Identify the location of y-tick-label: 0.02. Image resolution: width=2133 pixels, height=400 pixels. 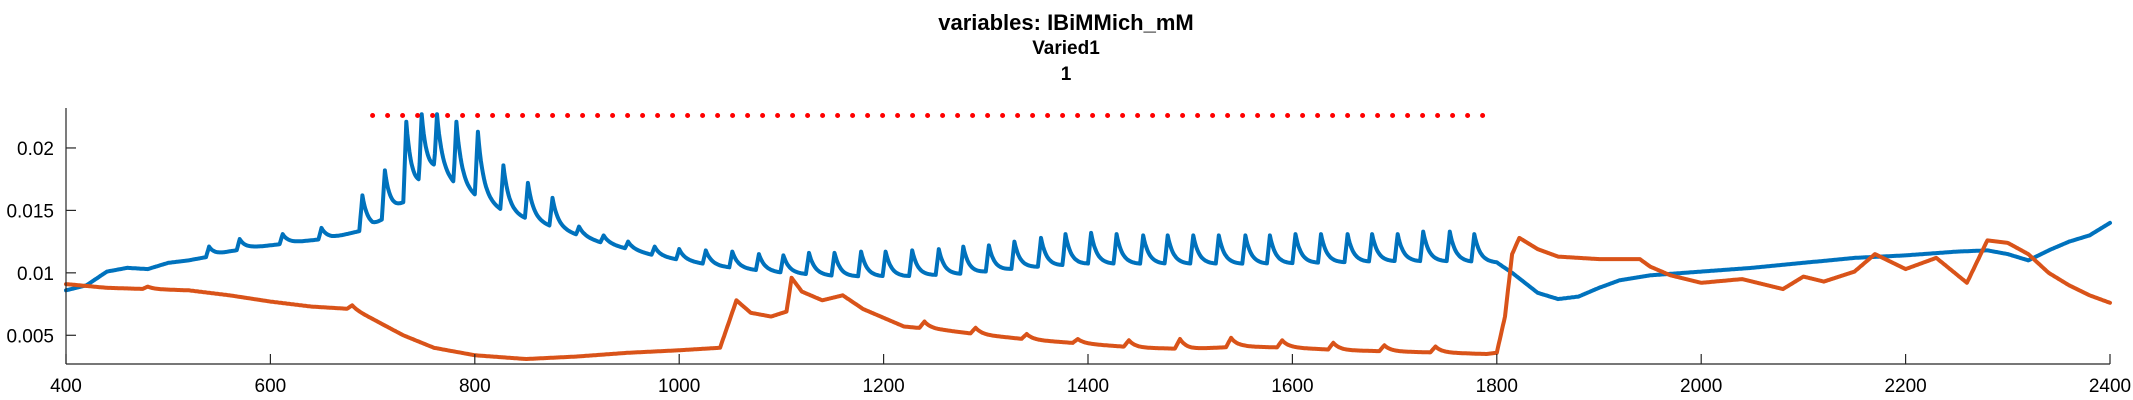
(35, 149).